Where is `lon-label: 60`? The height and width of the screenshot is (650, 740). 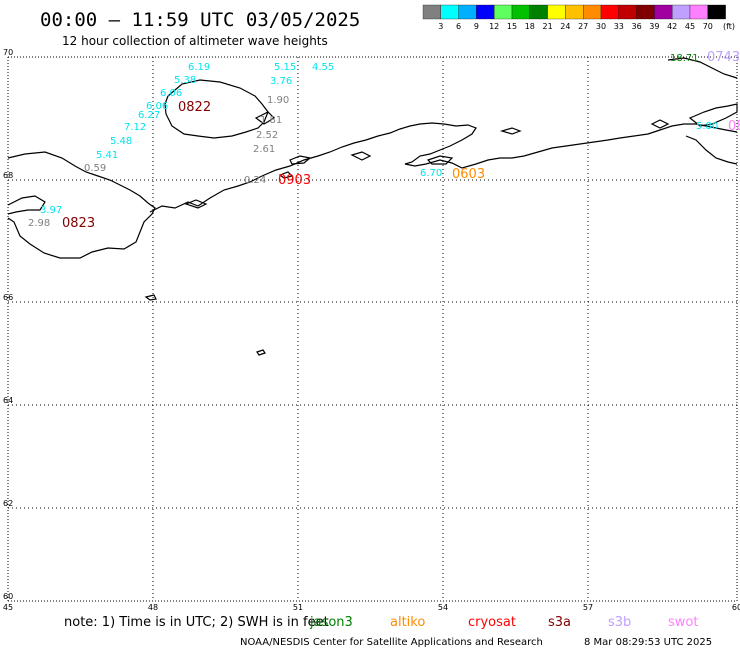
lon-label: 60 is located at coordinates (736, 607).